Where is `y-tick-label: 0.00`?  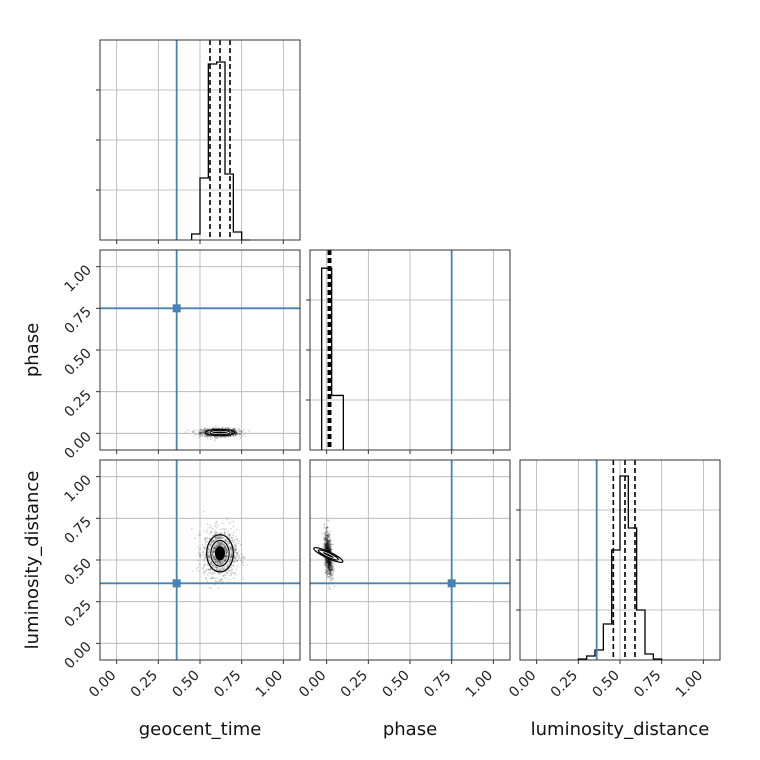 y-tick-label: 0.00 is located at coordinates (77, 445).